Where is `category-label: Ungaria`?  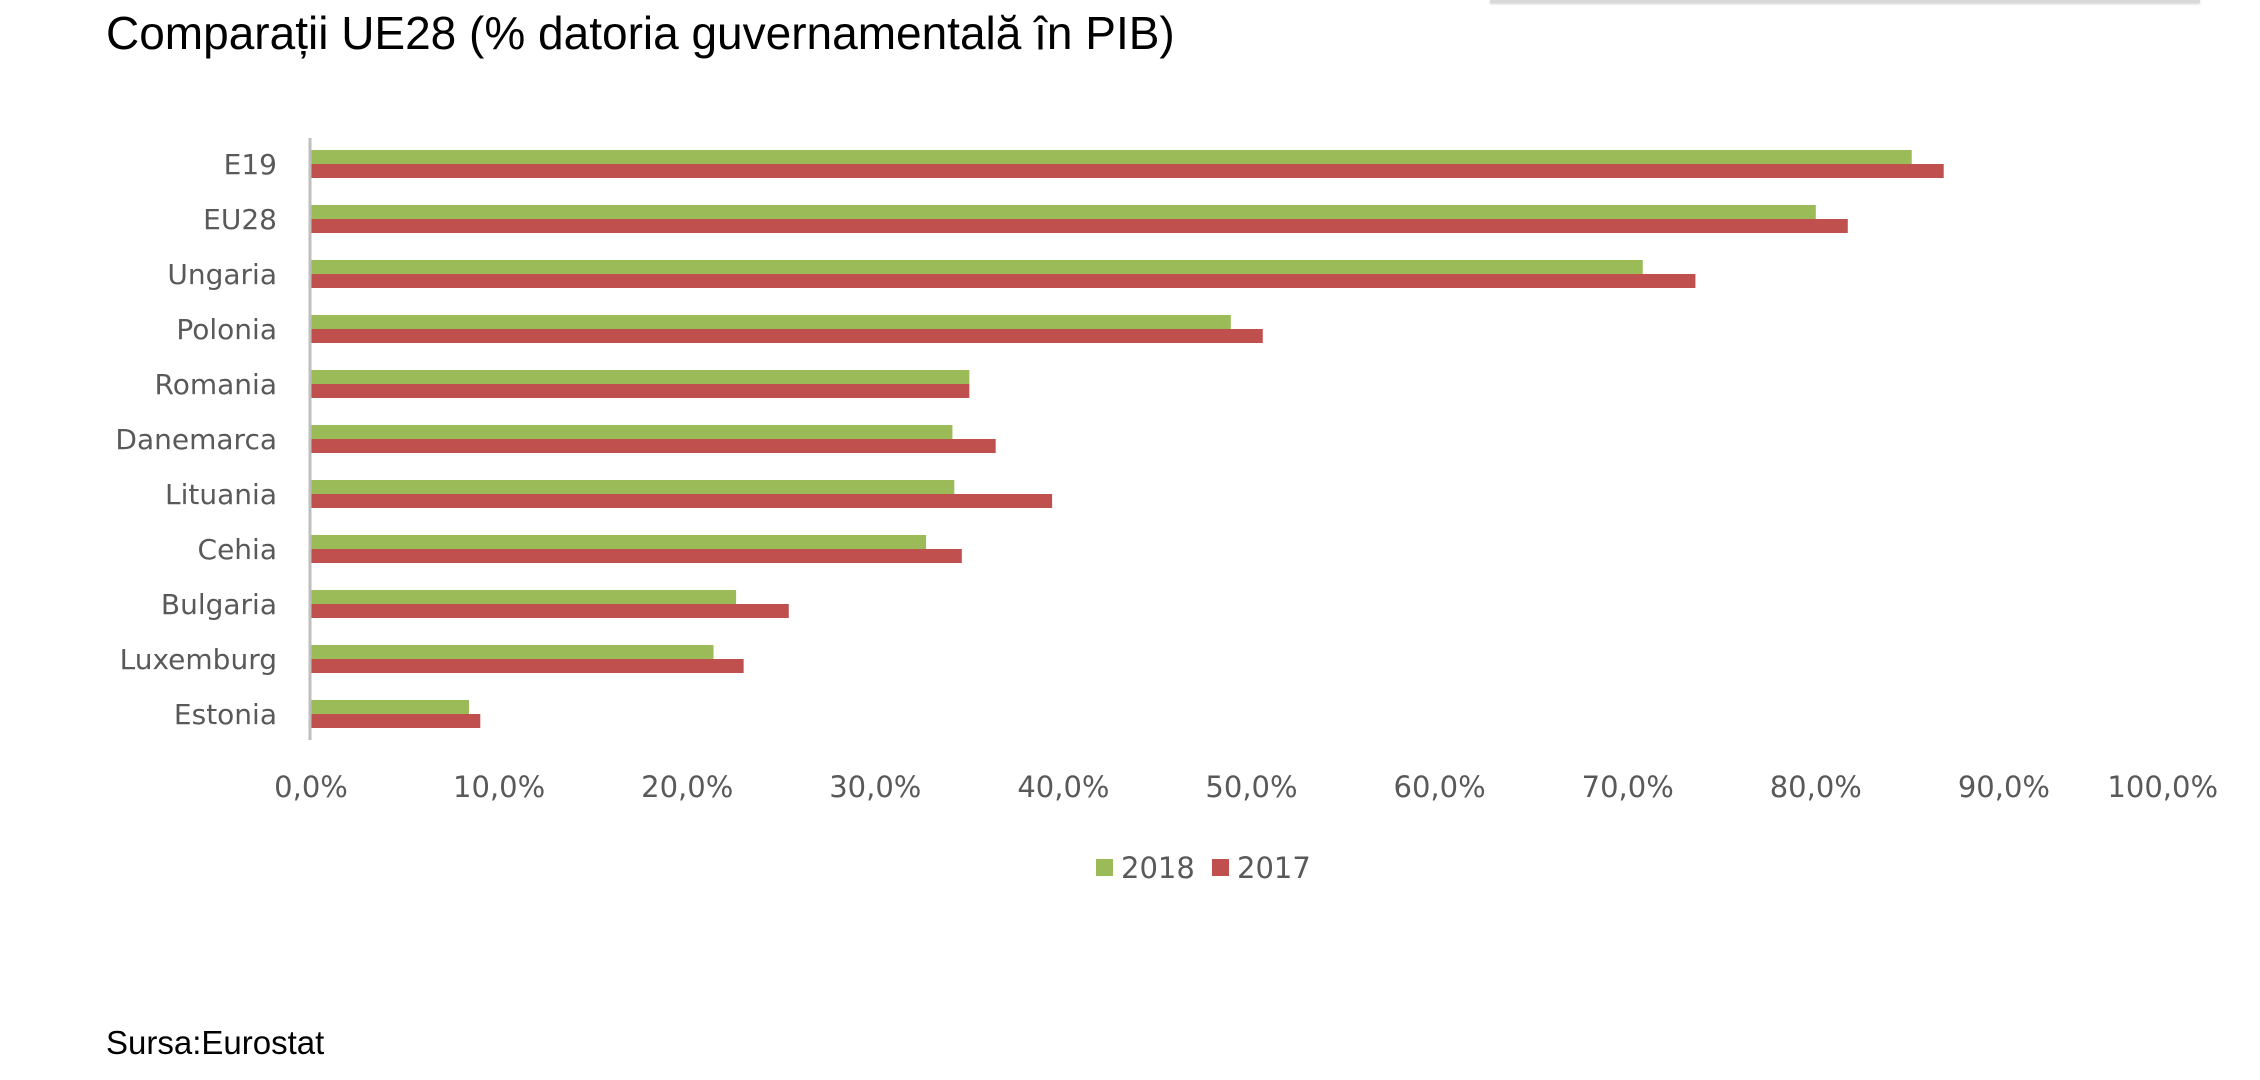
category-label: Ungaria is located at coordinates (222, 274).